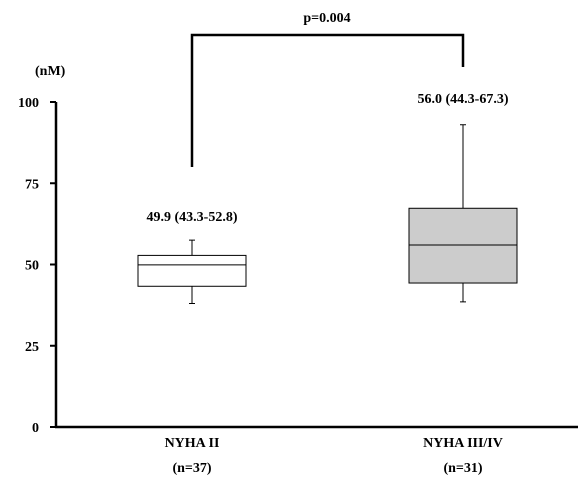 This screenshot has height=480, width=583. What do you see at coordinates (192, 443) in the screenshot?
I see `category-label: NYHA II` at bounding box center [192, 443].